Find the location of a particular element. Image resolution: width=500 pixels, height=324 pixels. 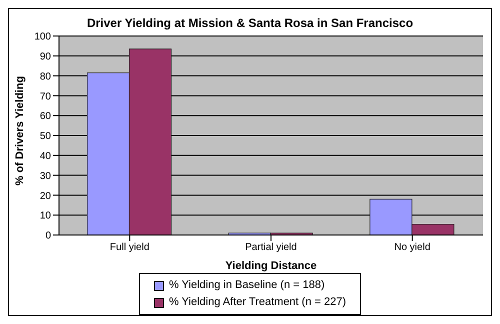

y-tick-label: 0 is located at coordinates (48, 236).